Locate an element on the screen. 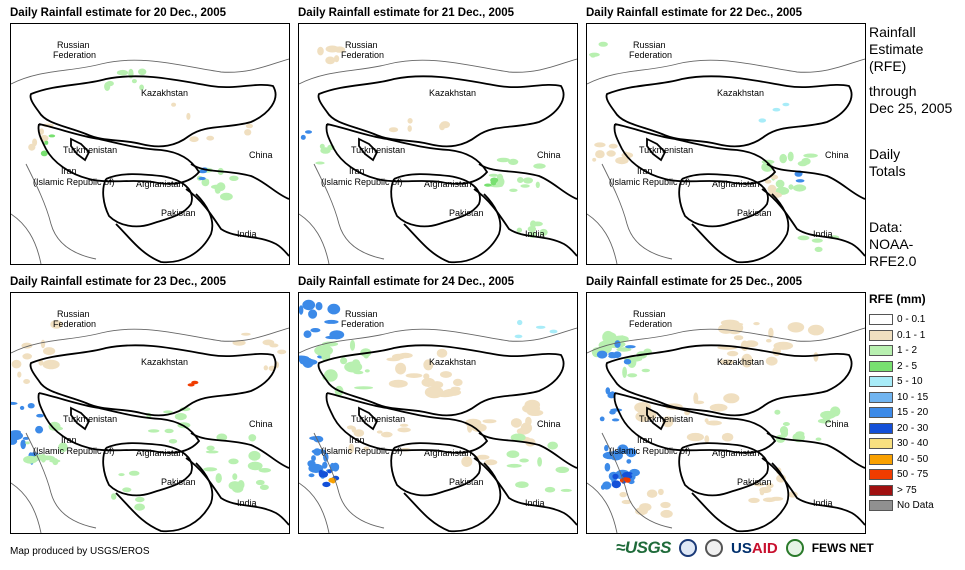  sidebar-title-3: (RFE) is located at coordinates (888, 66).